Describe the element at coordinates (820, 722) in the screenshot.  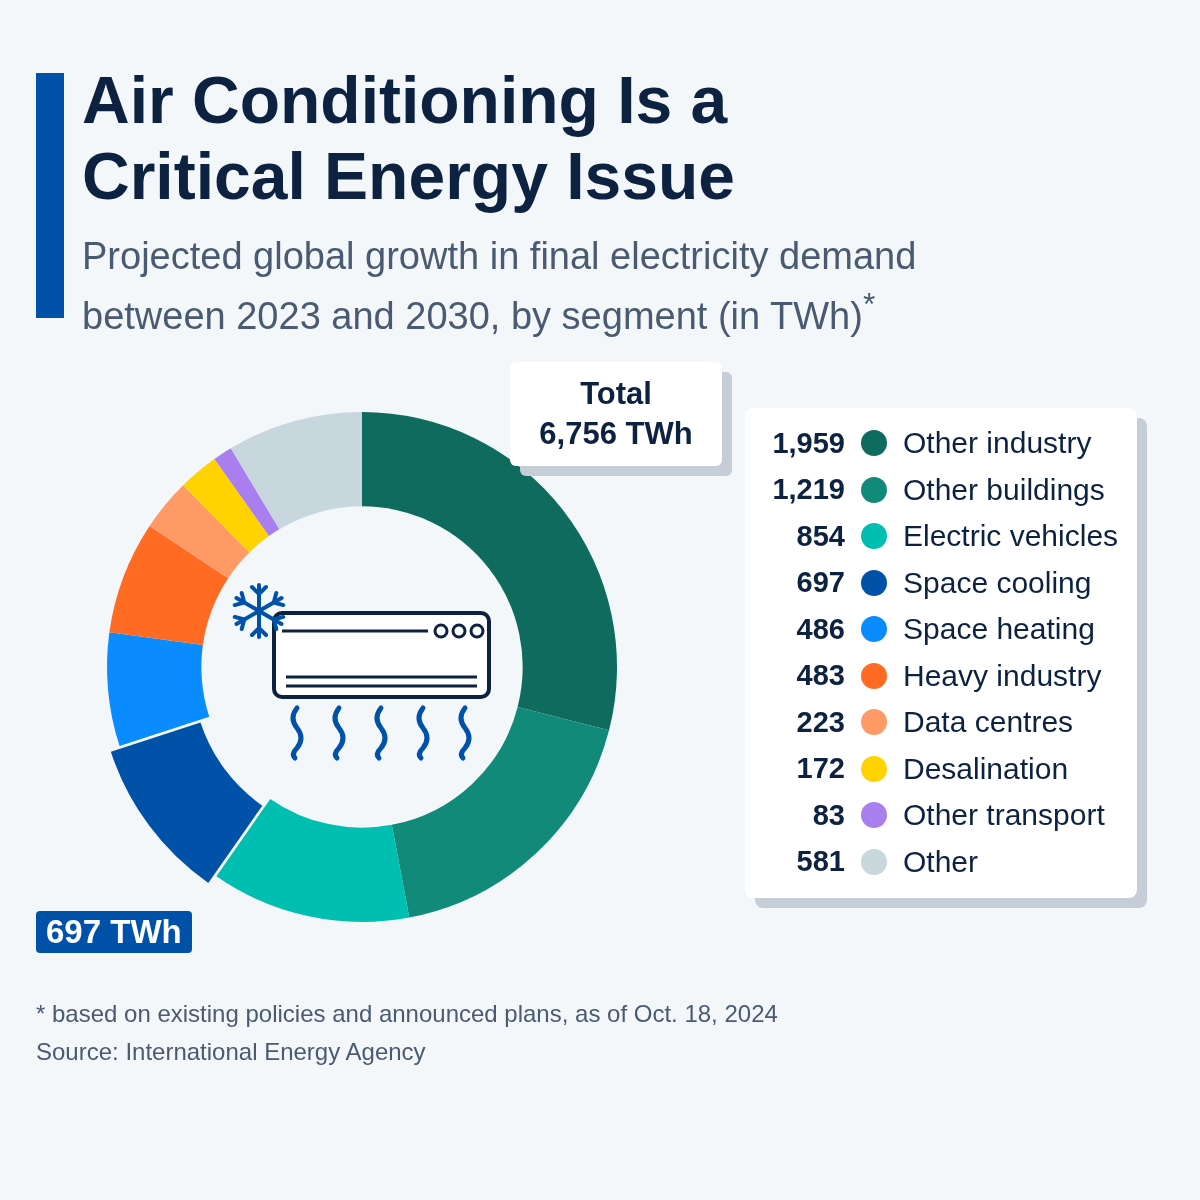
I see `data-label: 223` at that location.